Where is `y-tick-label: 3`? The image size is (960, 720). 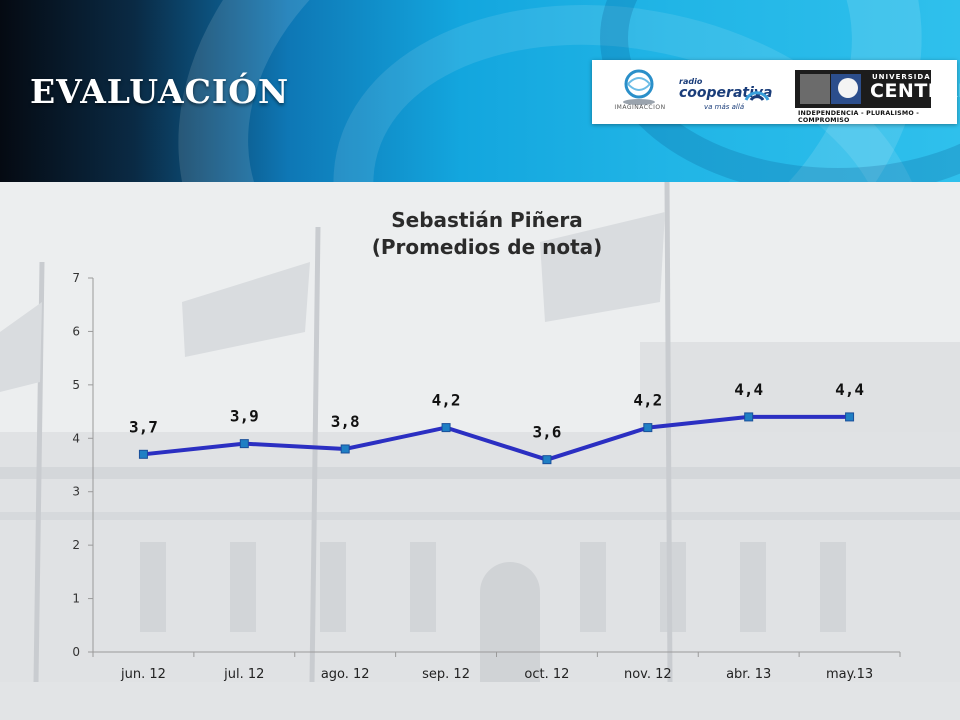 y-tick-label: 3 is located at coordinates (76, 492).